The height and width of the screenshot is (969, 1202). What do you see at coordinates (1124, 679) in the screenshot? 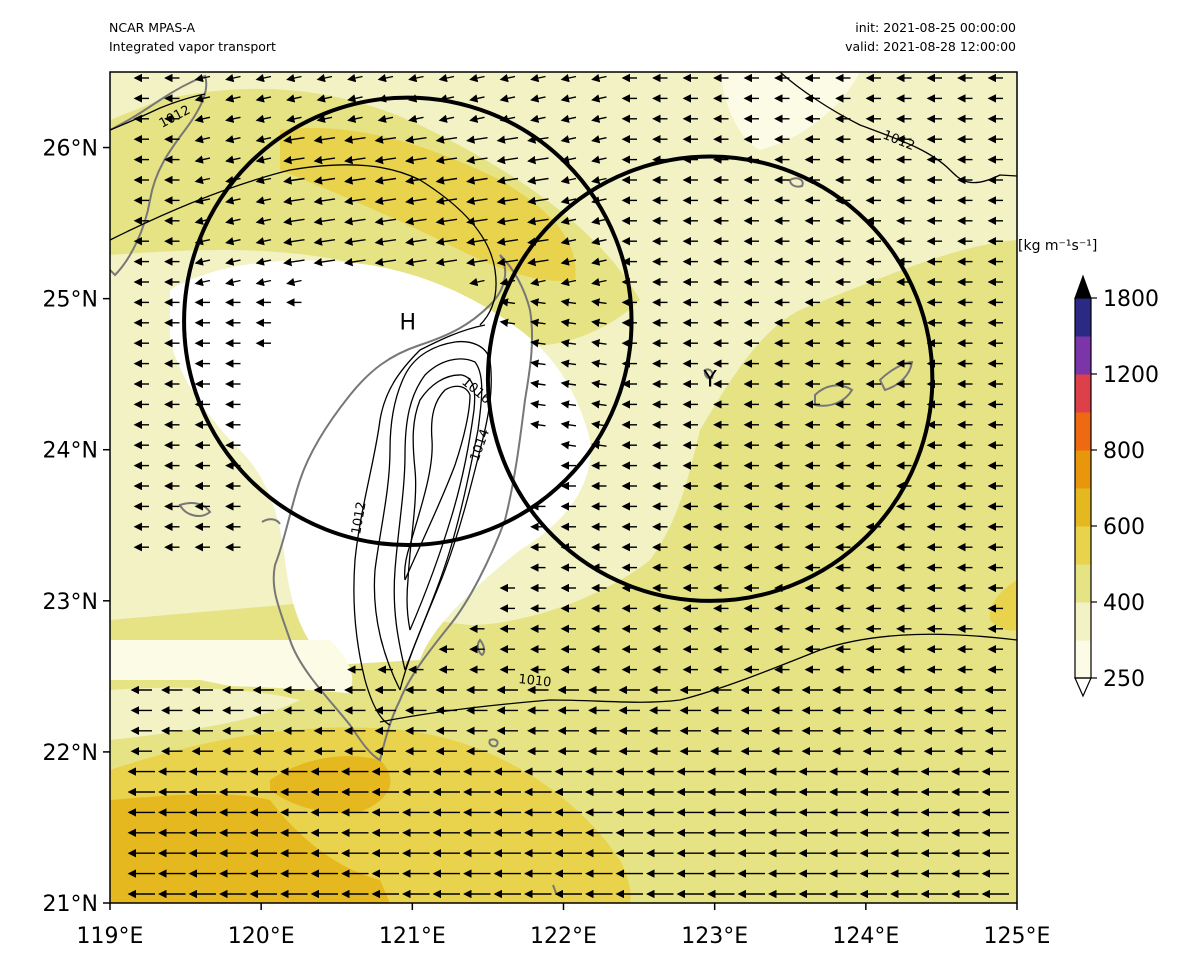
I see `colorbar-tick-label: 250` at bounding box center [1124, 679].